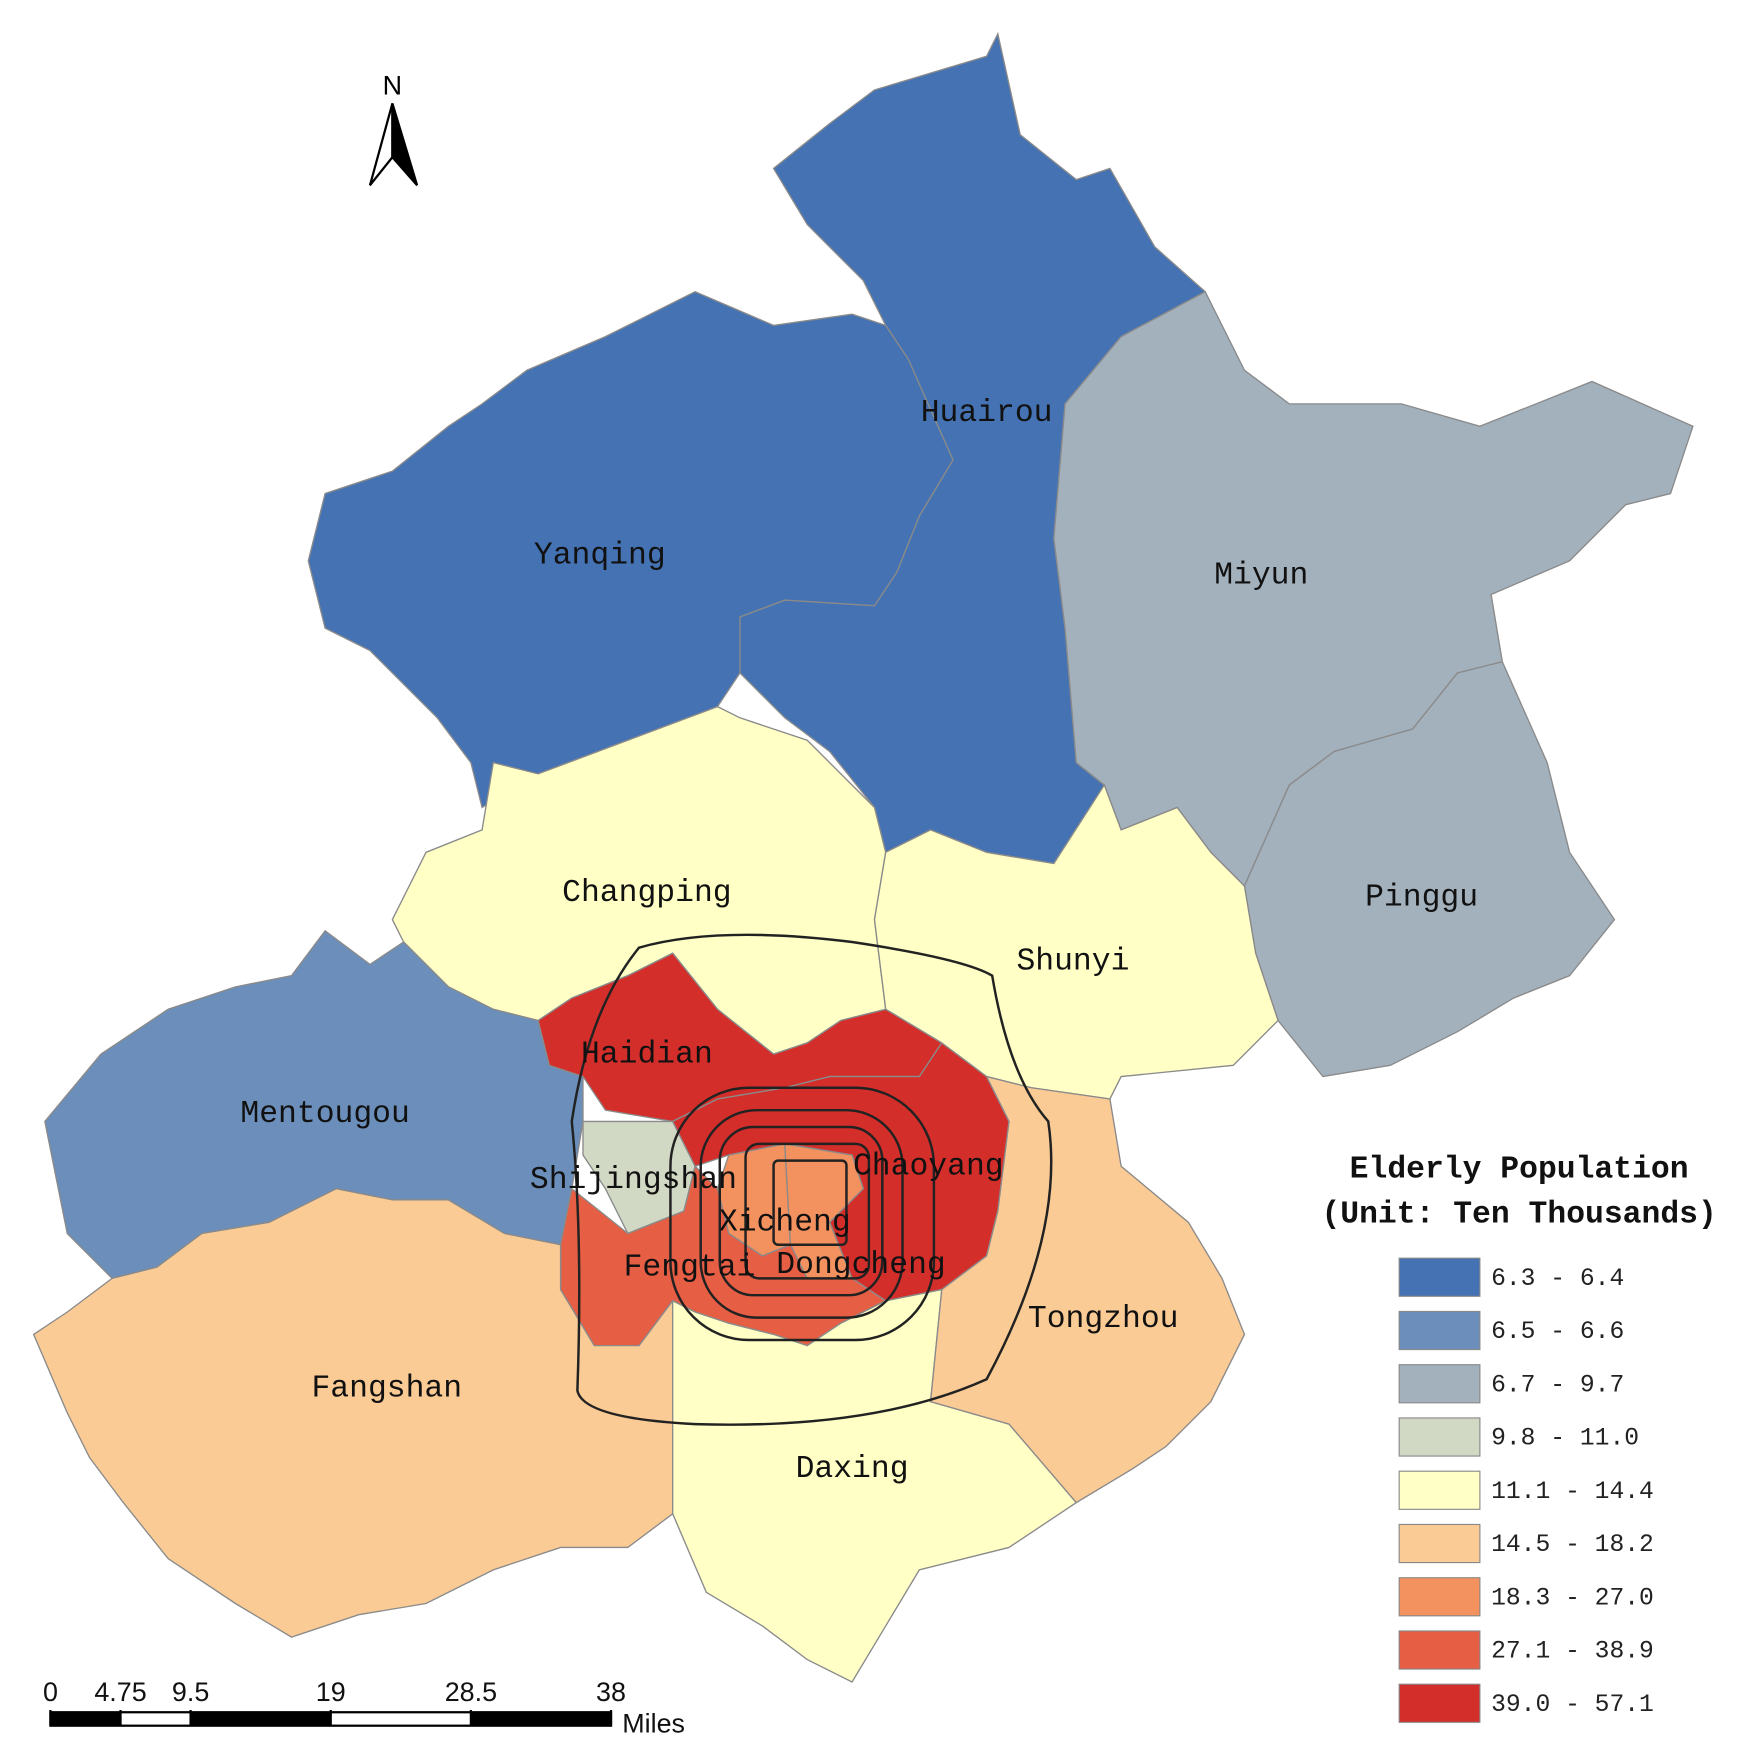 The height and width of the screenshot is (1754, 1740). I want to click on legend-title: Elderly Population, so click(1519, 1169).